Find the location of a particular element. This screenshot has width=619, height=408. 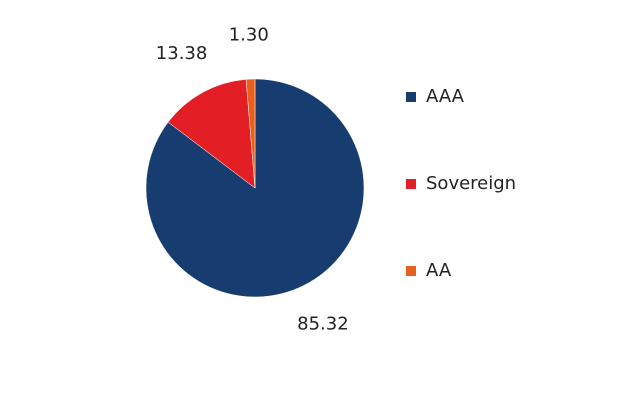

legend-label: AAA is located at coordinates (445, 96).